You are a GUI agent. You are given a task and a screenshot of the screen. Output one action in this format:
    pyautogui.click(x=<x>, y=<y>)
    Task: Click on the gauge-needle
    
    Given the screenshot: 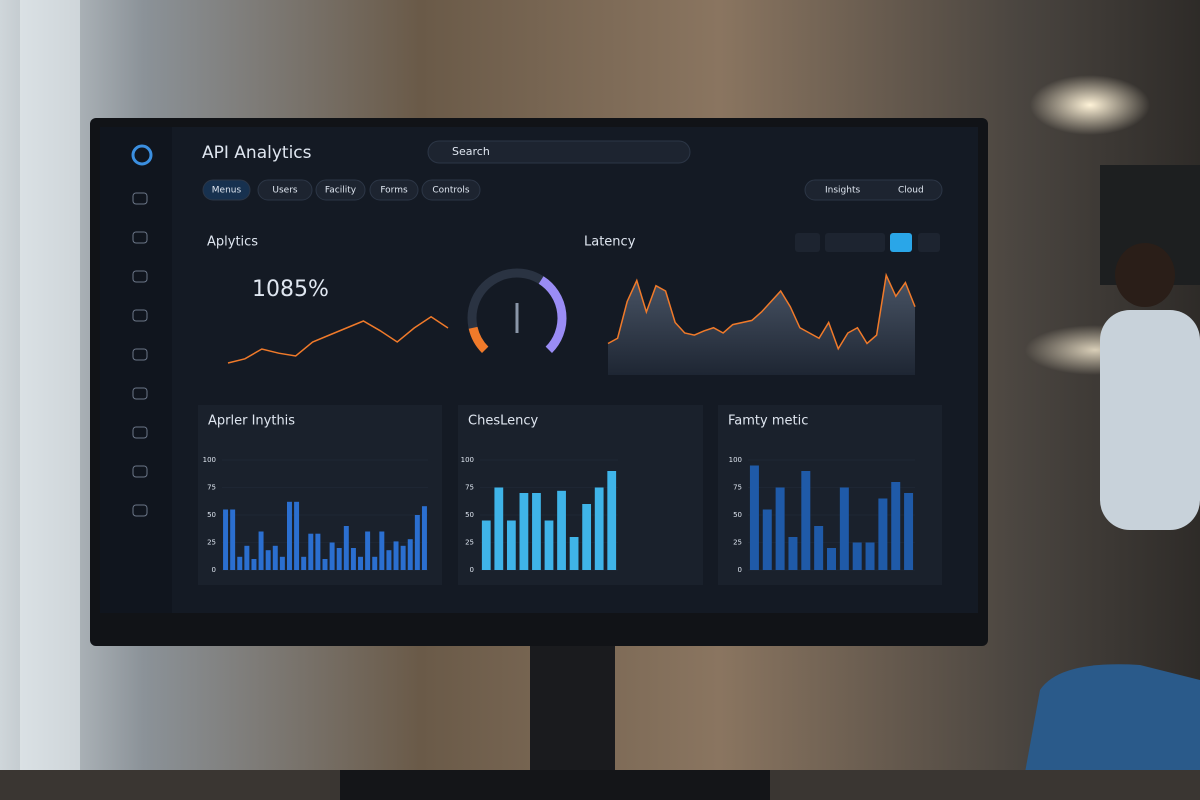 What is the action you would take?
    pyautogui.click(x=517, y=318)
    